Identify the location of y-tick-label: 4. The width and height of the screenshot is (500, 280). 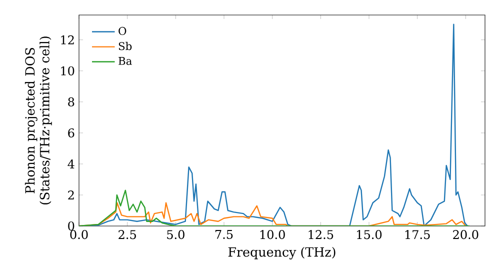
(71, 163).